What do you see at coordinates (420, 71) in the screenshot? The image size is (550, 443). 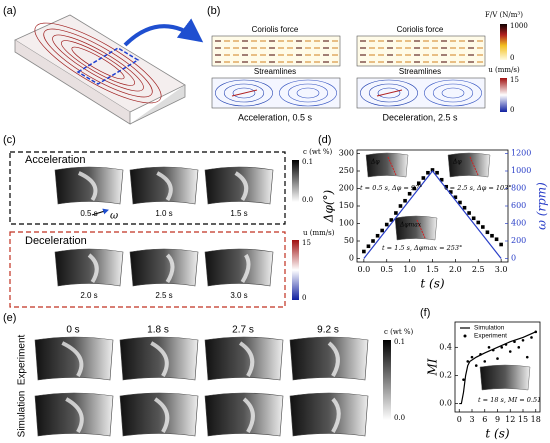 I see `map-title: Streamlines` at bounding box center [420, 71].